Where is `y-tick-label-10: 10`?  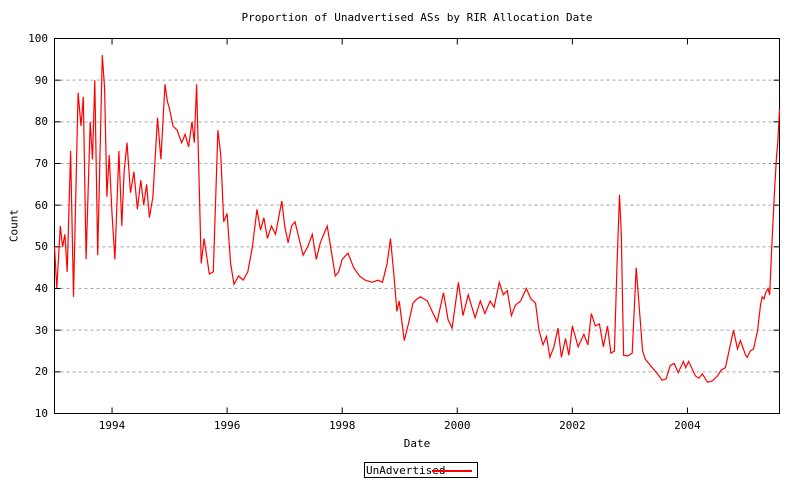 y-tick-label-10: 10 is located at coordinates (41, 413).